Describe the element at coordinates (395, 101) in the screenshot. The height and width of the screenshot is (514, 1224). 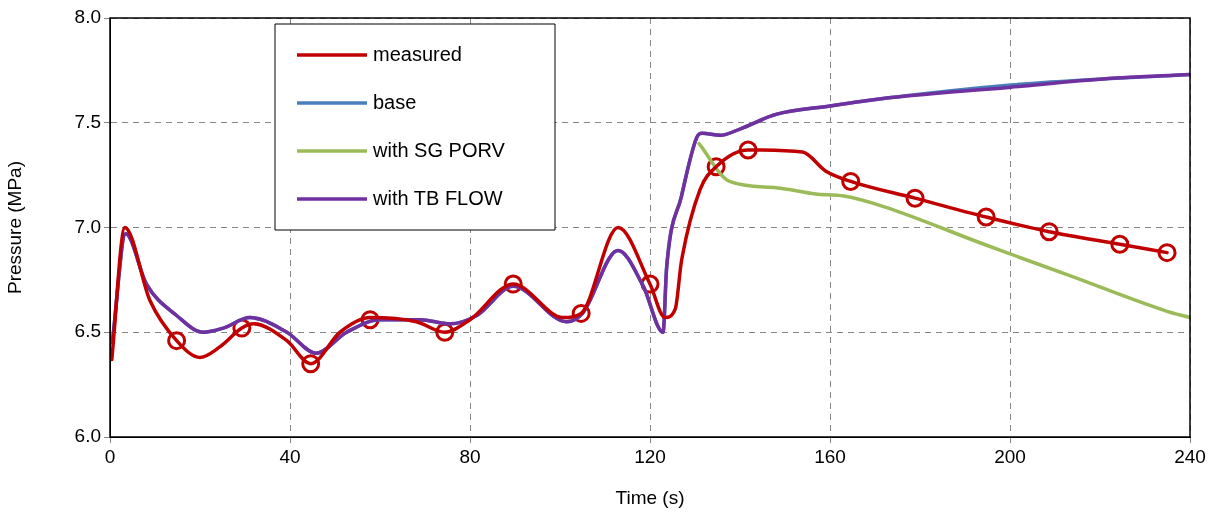
I see `legend-label: base` at that location.